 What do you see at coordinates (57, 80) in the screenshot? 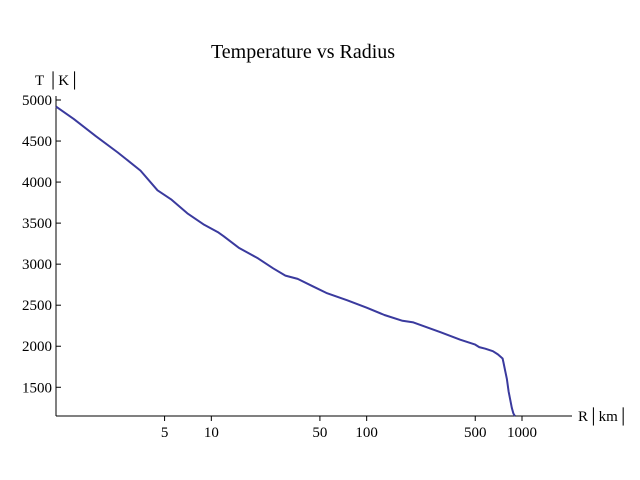
I see `y-axis-label: T │K│` at bounding box center [57, 80].